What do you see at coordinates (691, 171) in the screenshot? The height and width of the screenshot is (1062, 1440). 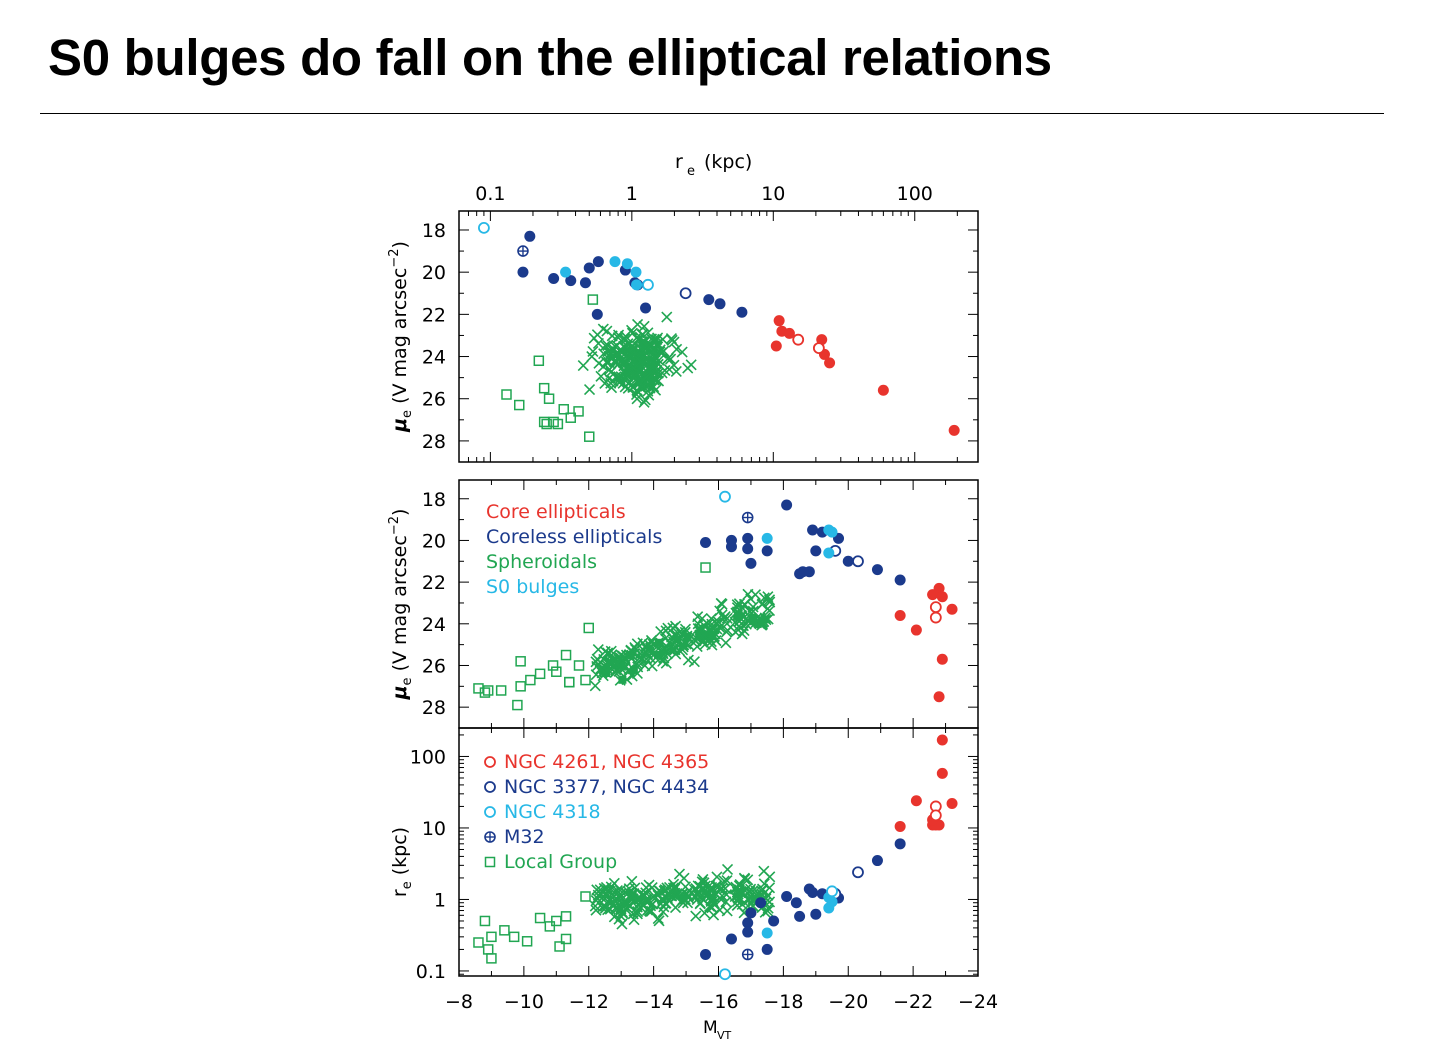 I see `top-x-axis-label-sub: e` at bounding box center [691, 171].